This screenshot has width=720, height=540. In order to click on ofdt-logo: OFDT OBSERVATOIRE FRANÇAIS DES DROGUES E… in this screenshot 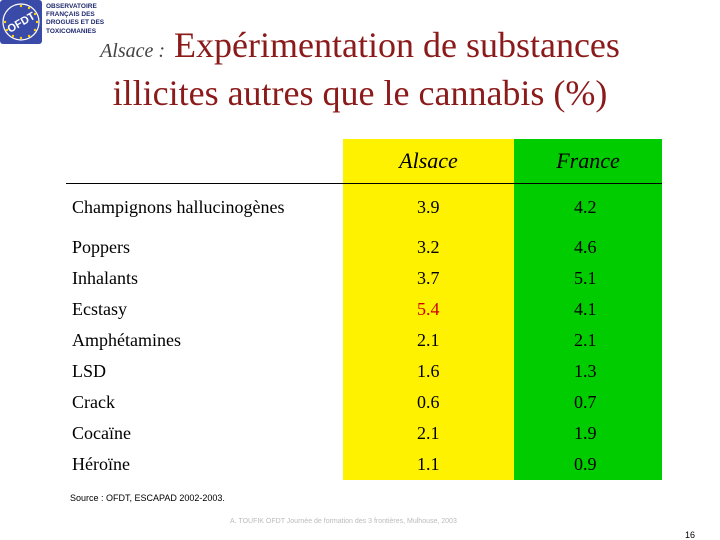, I will do `click(52, 23)`.